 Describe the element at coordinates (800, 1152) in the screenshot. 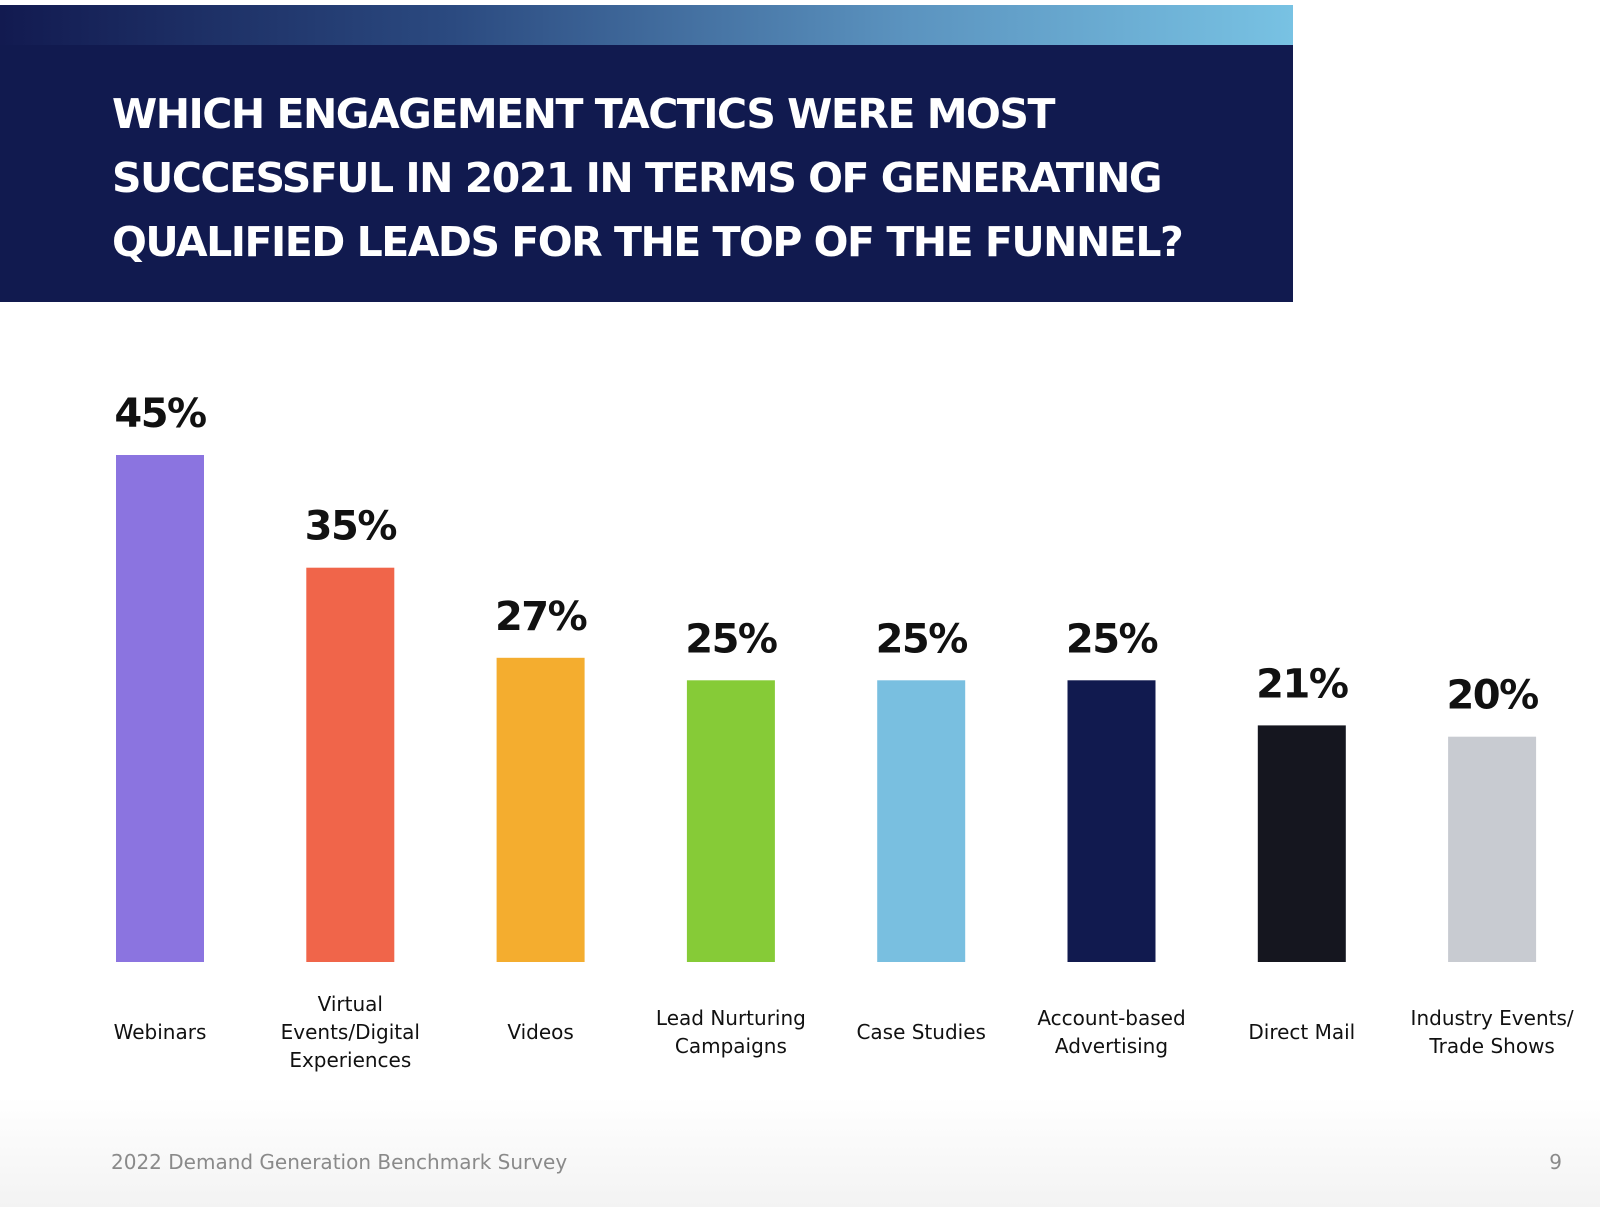

I see `footer-band` at that location.